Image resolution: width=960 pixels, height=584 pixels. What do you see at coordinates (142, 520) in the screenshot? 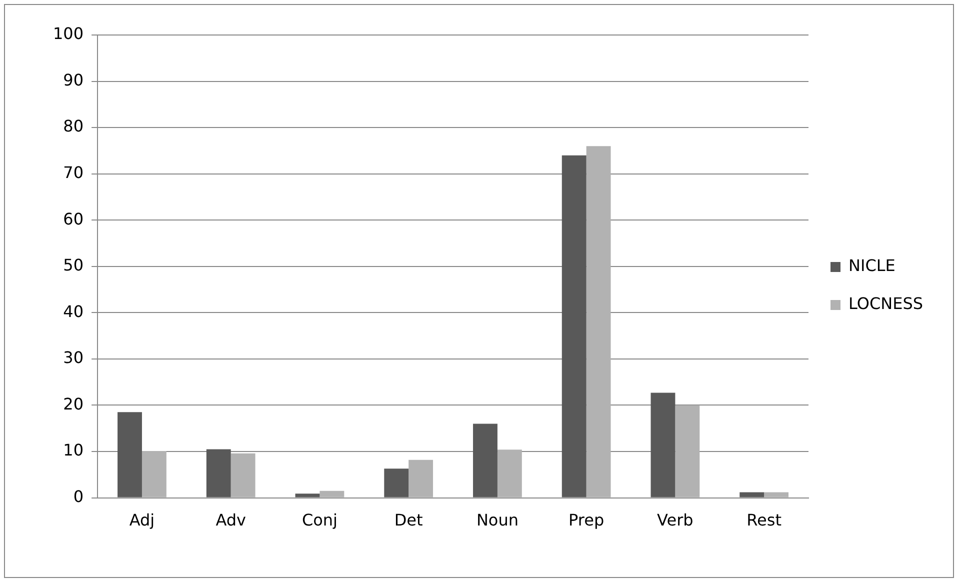
I see `x-tick-label: Adj` at bounding box center [142, 520].